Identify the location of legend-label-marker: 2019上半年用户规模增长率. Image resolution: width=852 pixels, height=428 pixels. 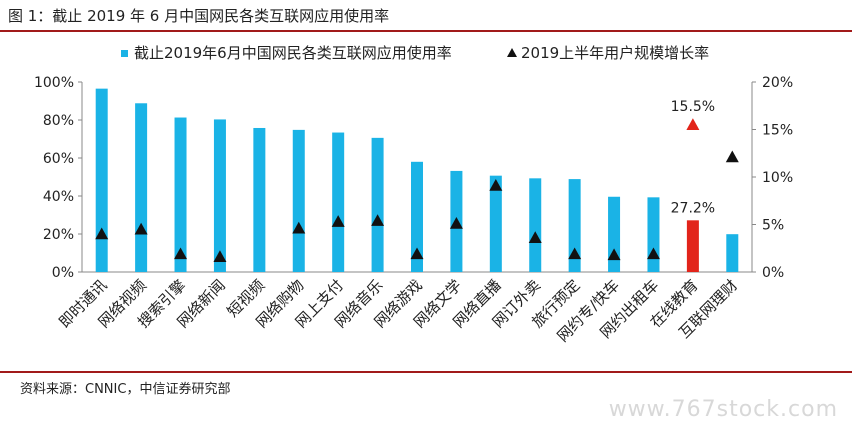
(615, 53).